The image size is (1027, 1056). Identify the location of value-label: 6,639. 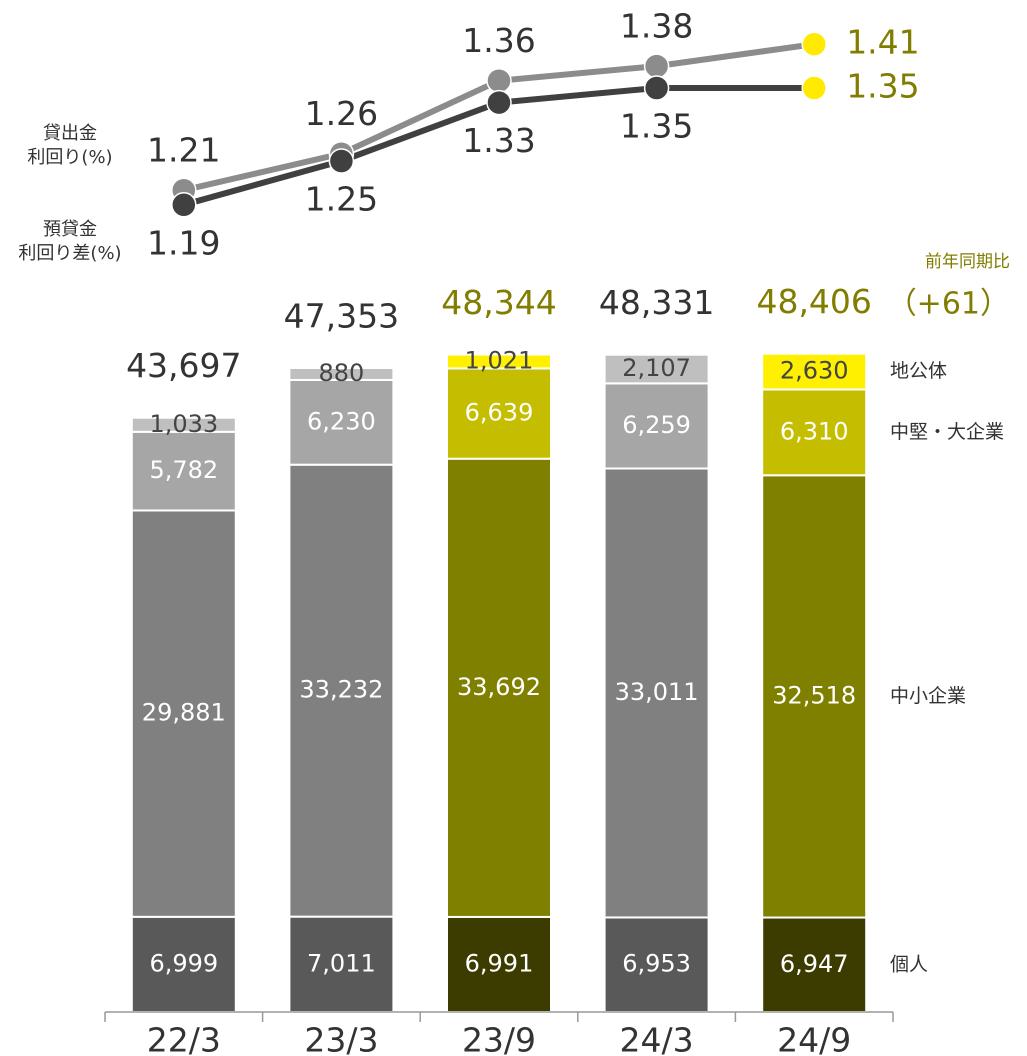
(499, 413).